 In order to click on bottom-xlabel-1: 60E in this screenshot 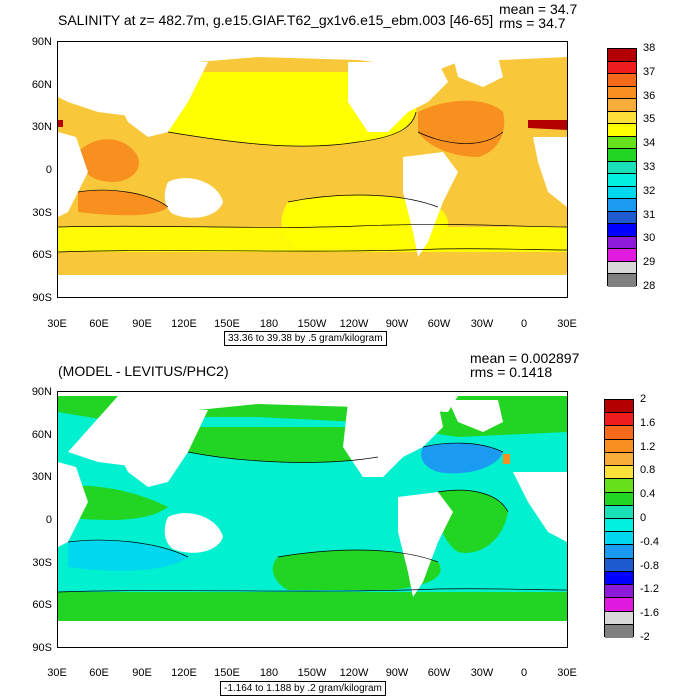, I will do `click(99, 673)`.